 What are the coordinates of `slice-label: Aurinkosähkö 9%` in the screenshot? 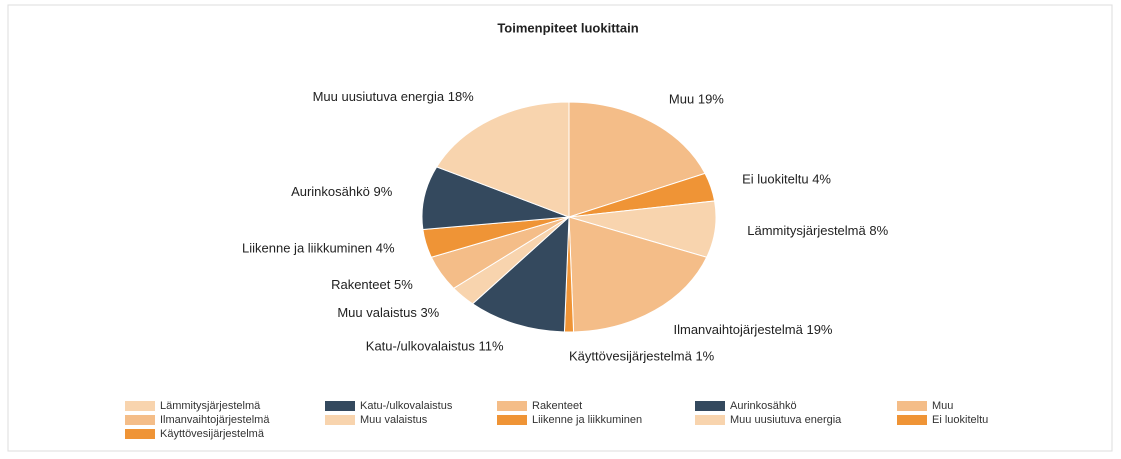 It's located at (342, 192).